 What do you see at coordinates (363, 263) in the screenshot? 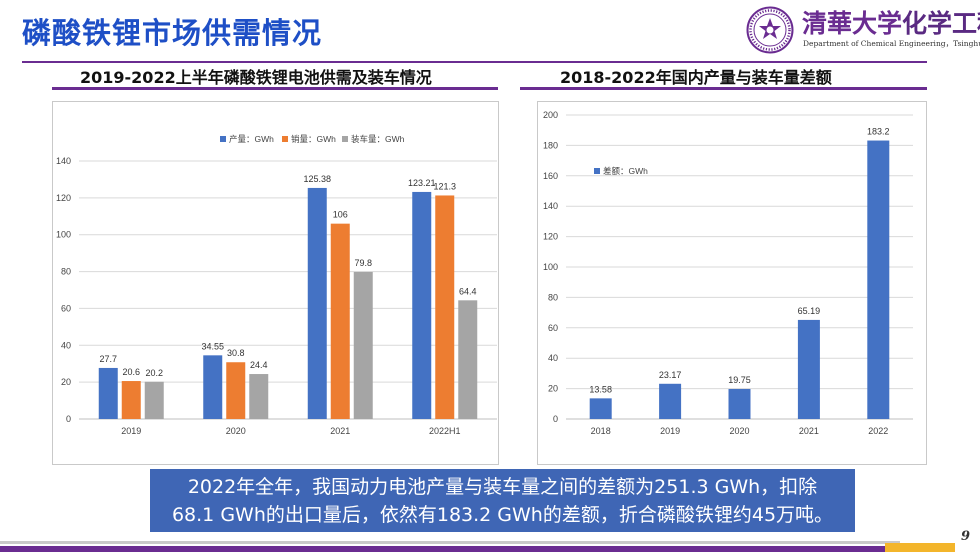
I see `data-label: 79.8` at bounding box center [363, 263].